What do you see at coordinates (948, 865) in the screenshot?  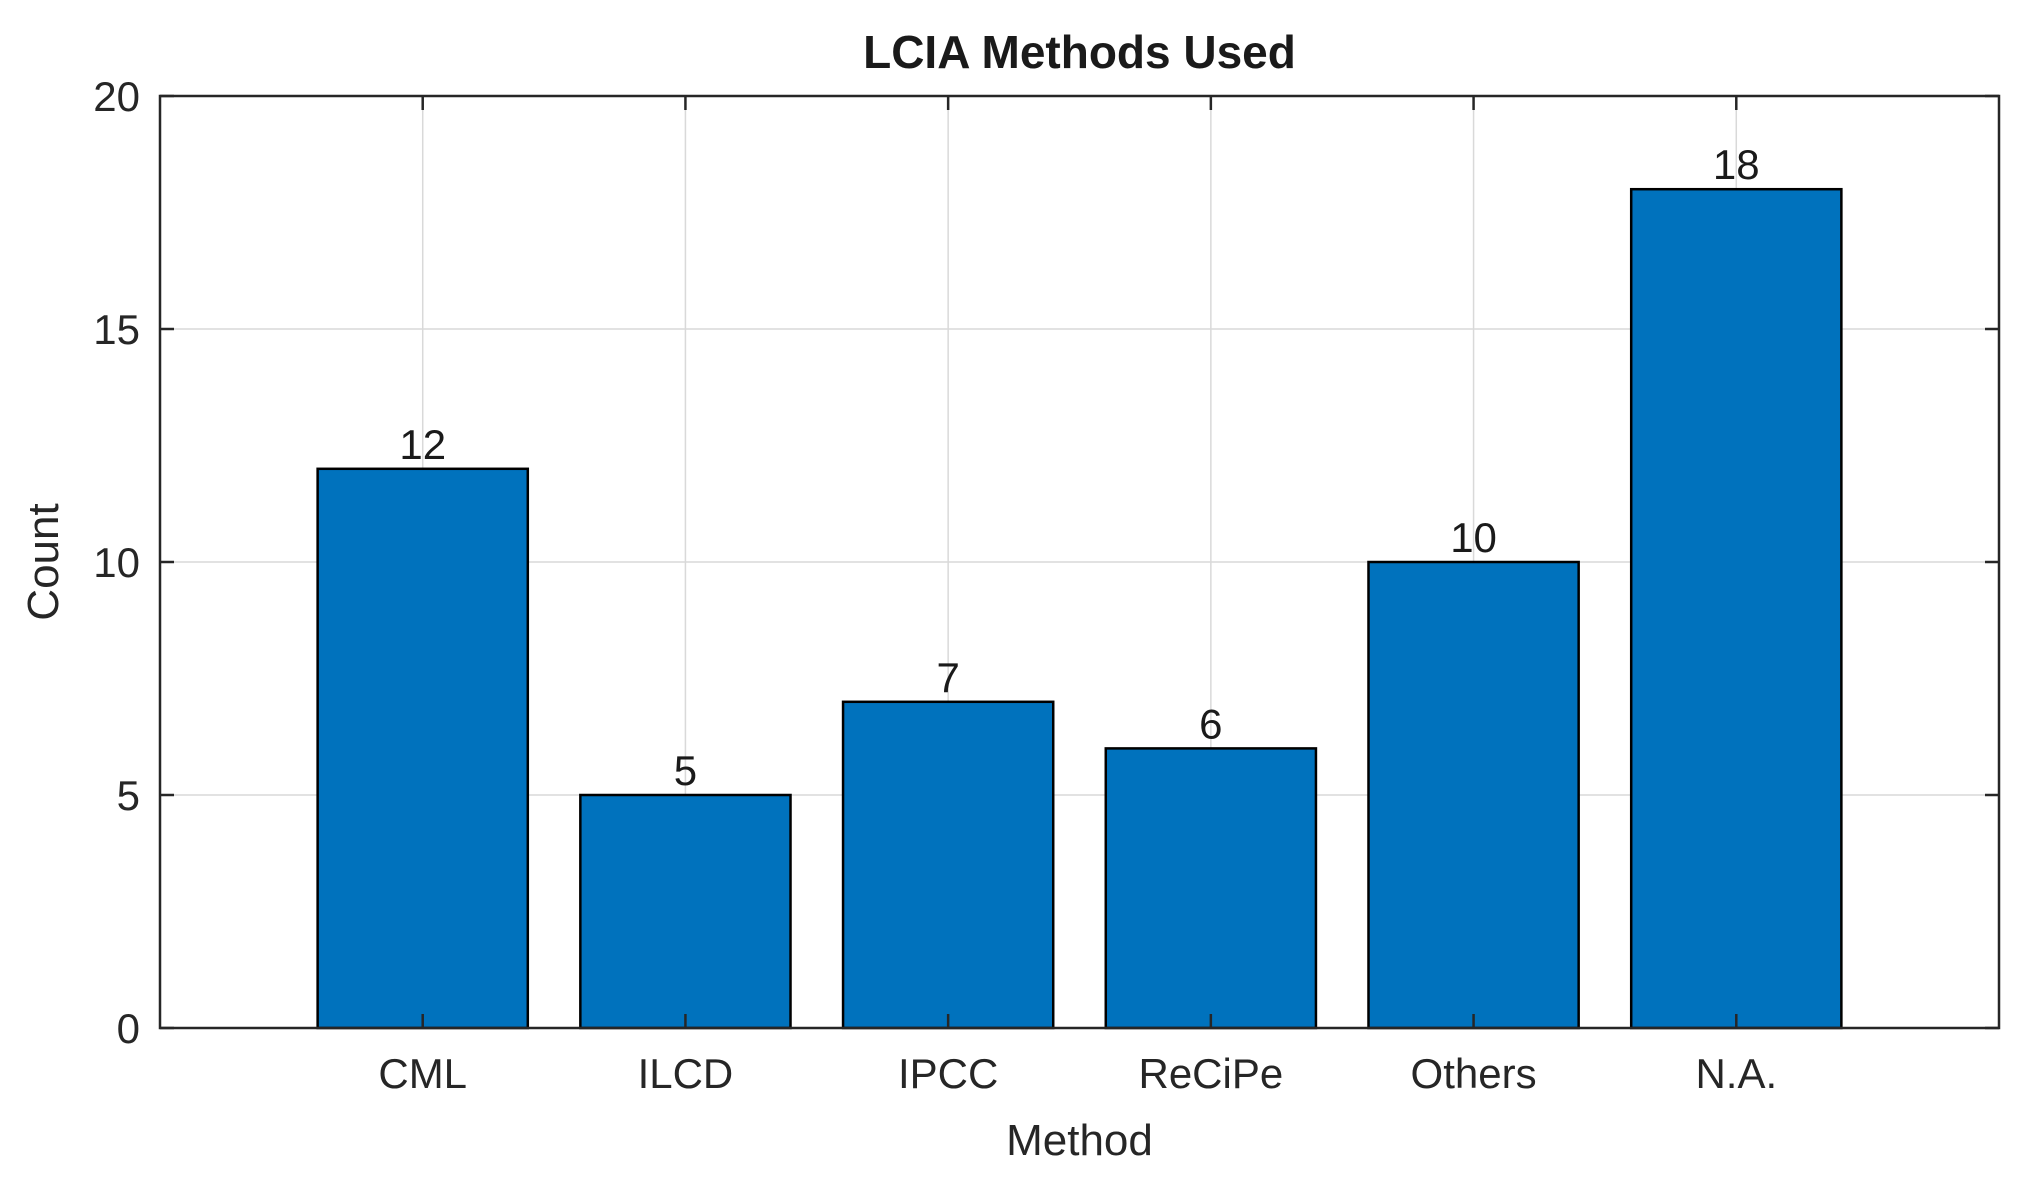 I see `bar-ipcc` at bounding box center [948, 865].